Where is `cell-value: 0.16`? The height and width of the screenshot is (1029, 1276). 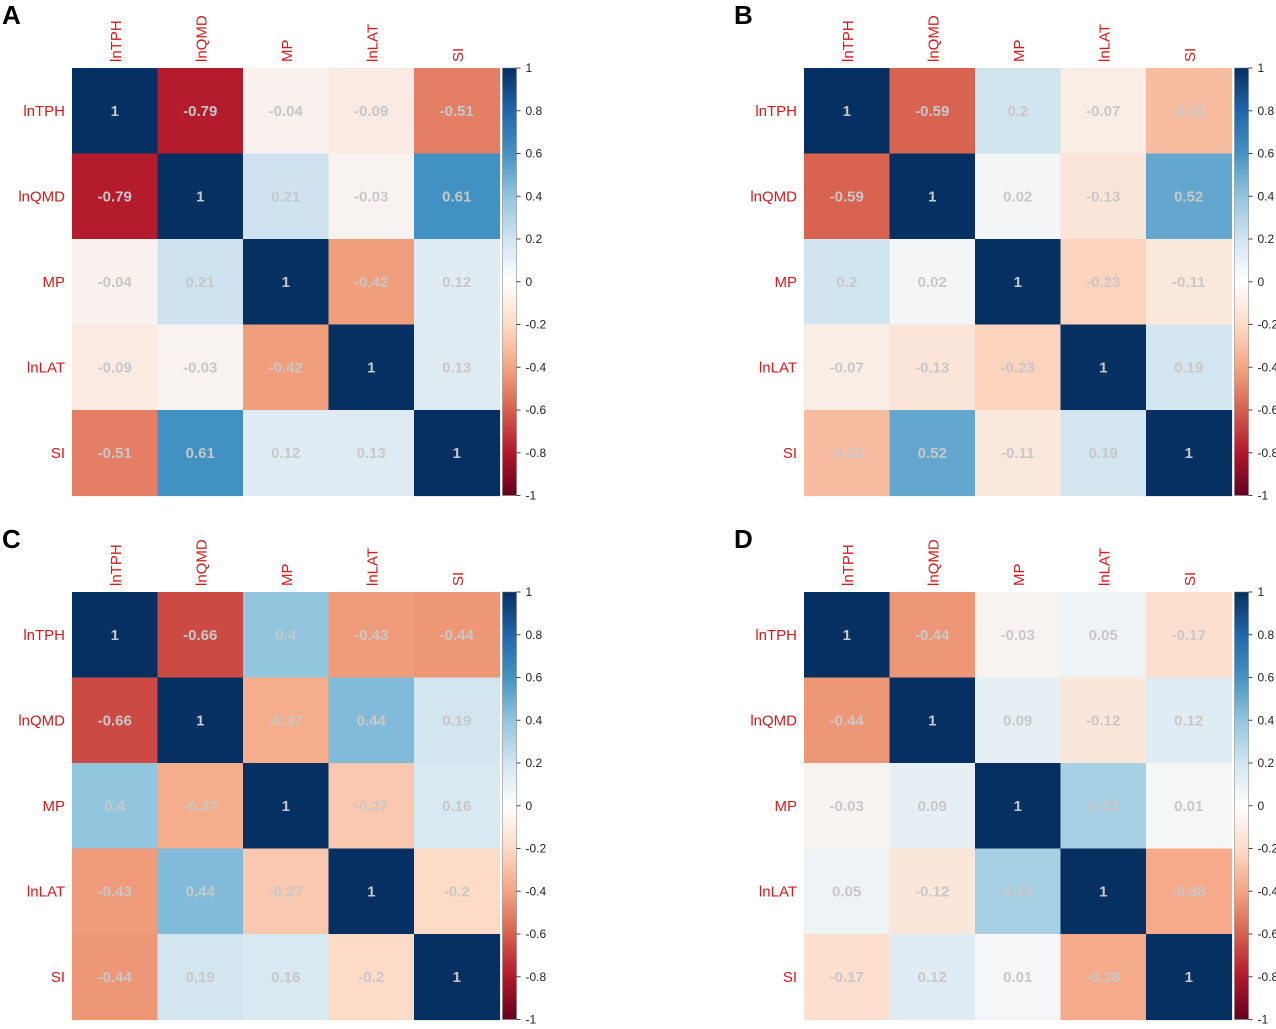 cell-value: 0.16 is located at coordinates (456, 806).